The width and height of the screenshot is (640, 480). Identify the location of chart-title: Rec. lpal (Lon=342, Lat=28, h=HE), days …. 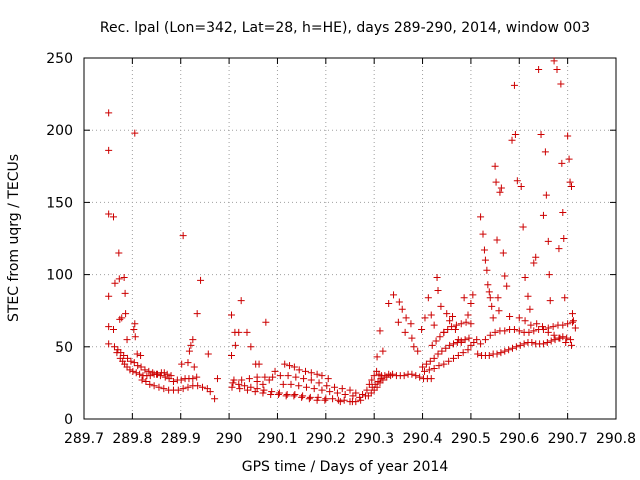
(345, 28).